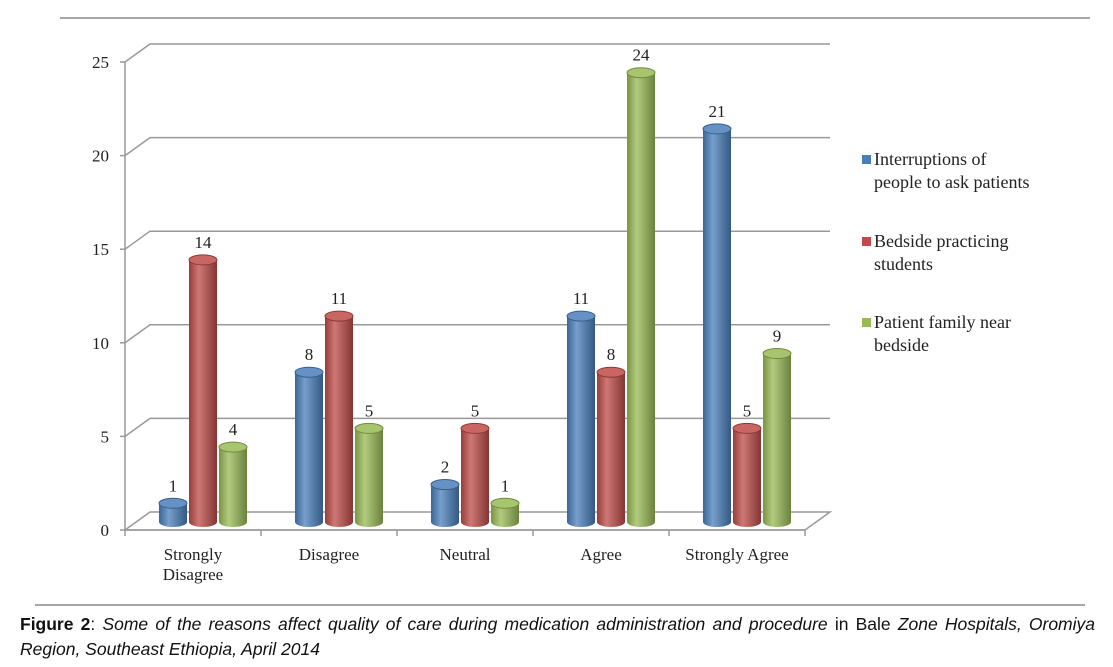  Describe the element at coordinates (575, 18) in the screenshot. I see `top-rule` at that location.